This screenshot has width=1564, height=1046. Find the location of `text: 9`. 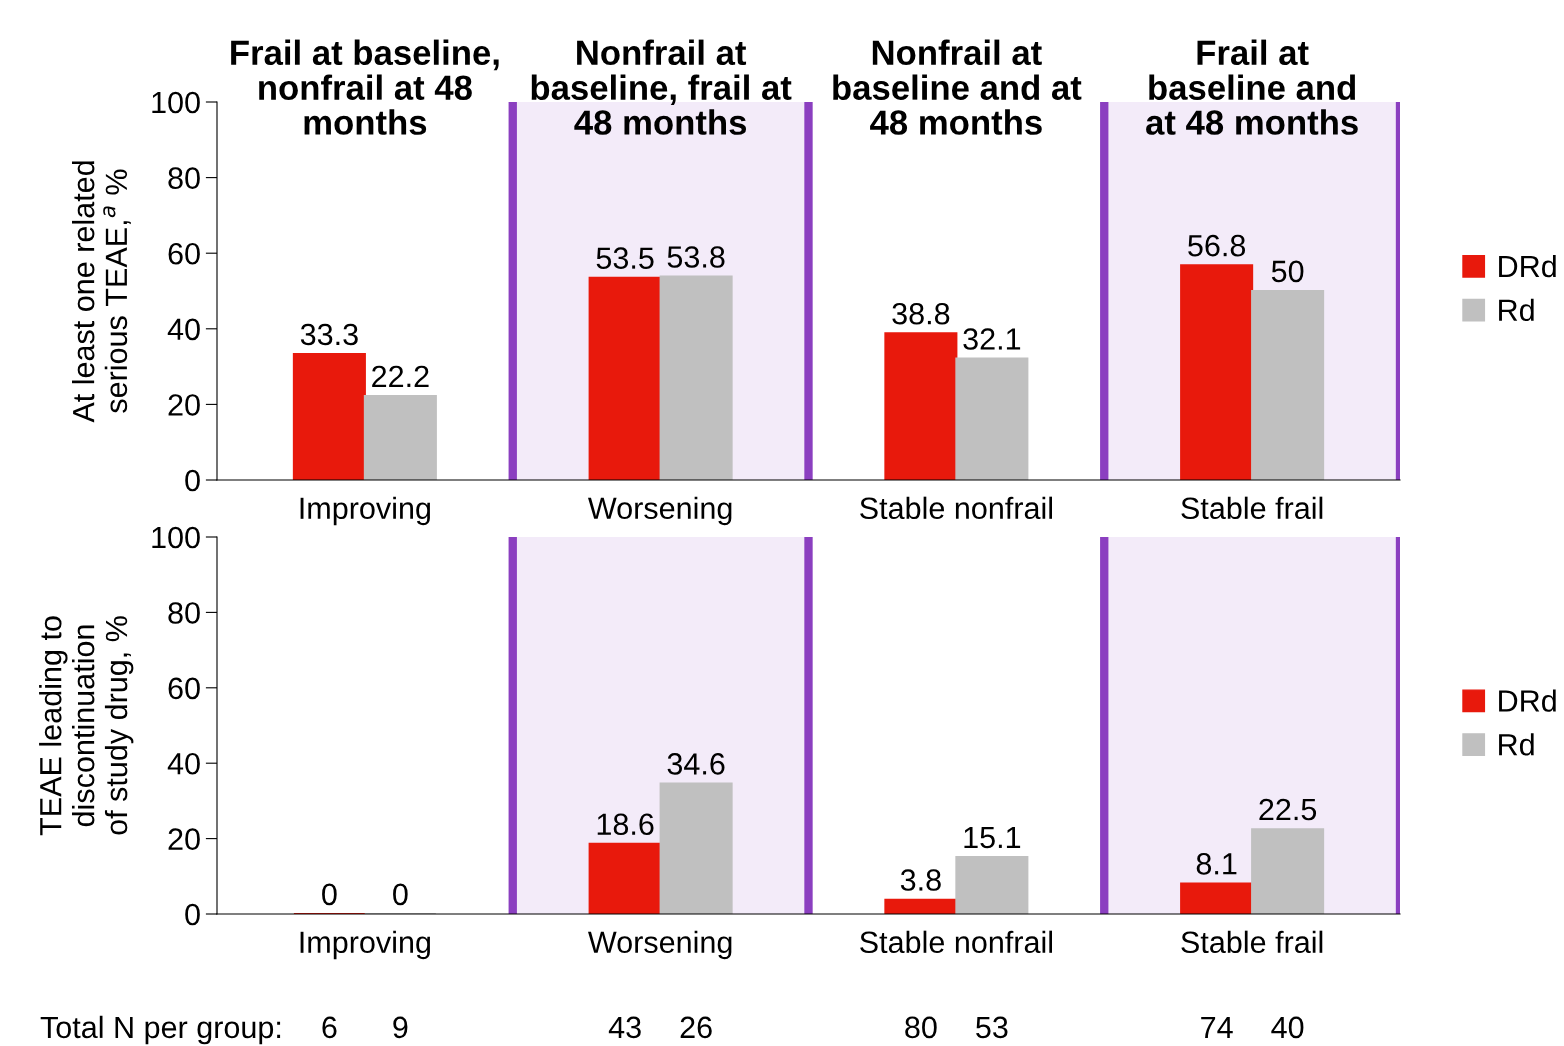

text: 9 is located at coordinates (400, 1027).